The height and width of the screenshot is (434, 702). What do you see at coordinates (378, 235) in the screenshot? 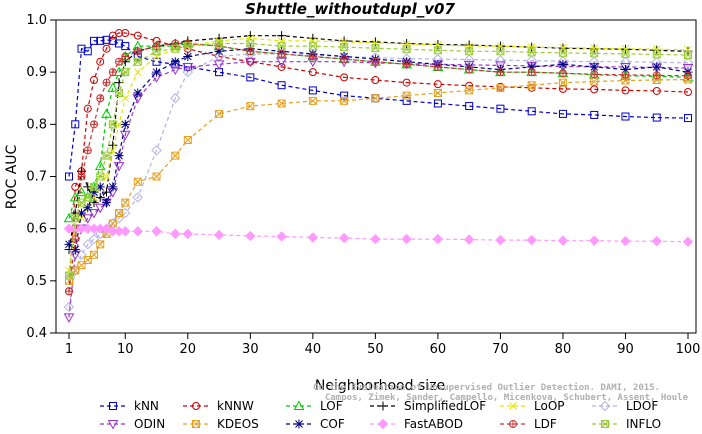
I see `series-fastabod` at bounding box center [378, 235].